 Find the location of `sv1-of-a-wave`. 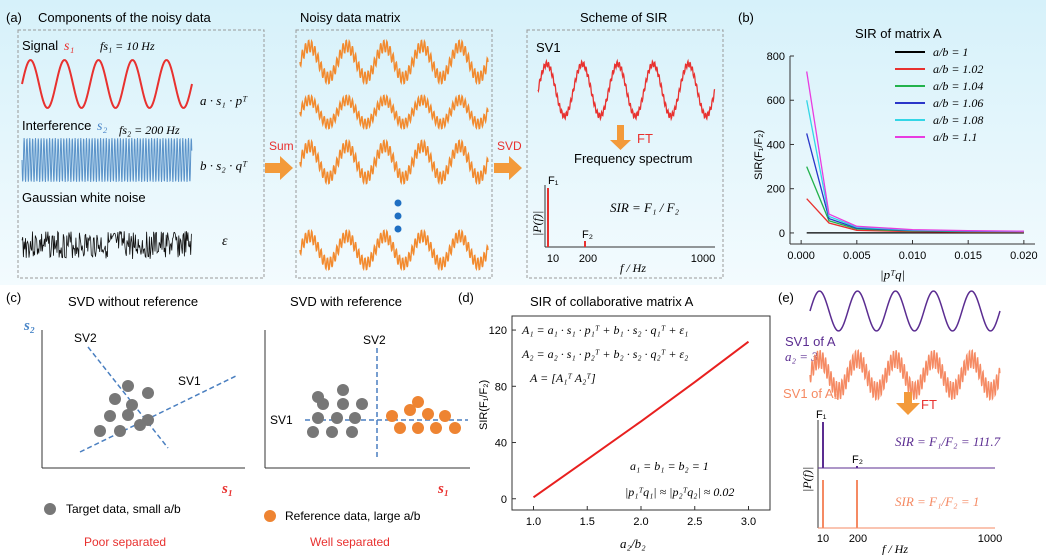

sv1-of-a-wave is located at coordinates (905, 311).